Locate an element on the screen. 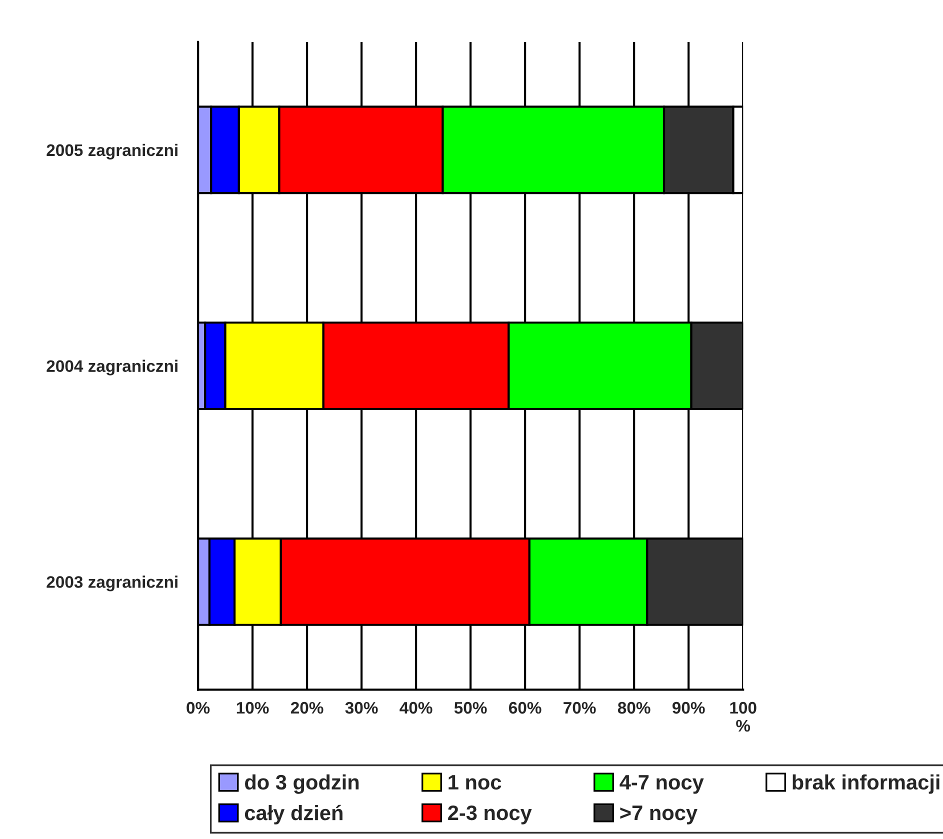  legend-label: >7 nocy is located at coordinates (659, 815).